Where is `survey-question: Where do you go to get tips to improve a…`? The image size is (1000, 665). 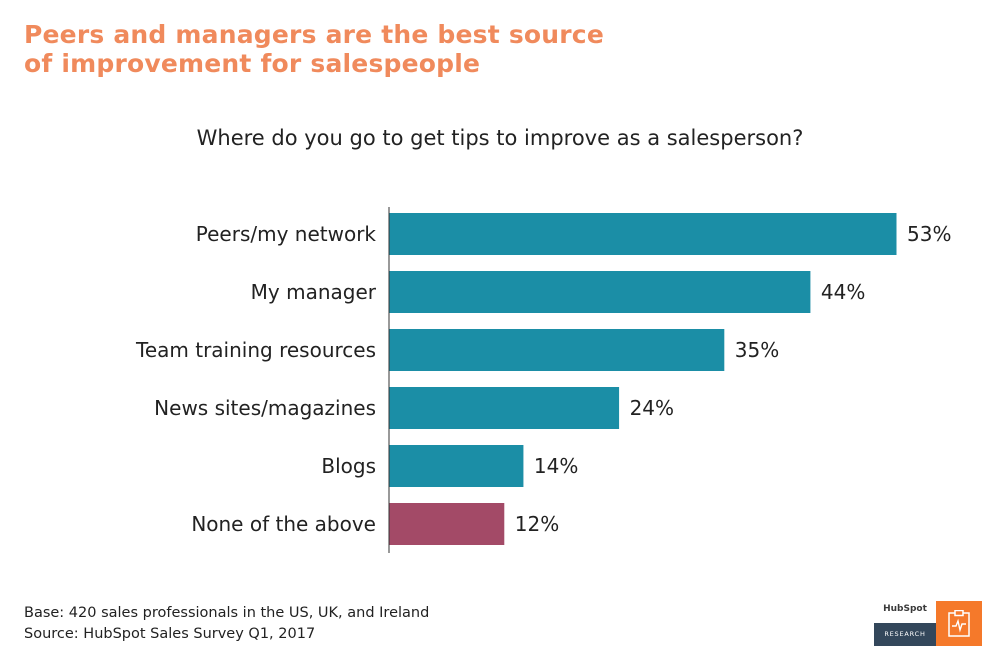
survey-question: Where do you go to get tips to improve a… is located at coordinates (500, 138).